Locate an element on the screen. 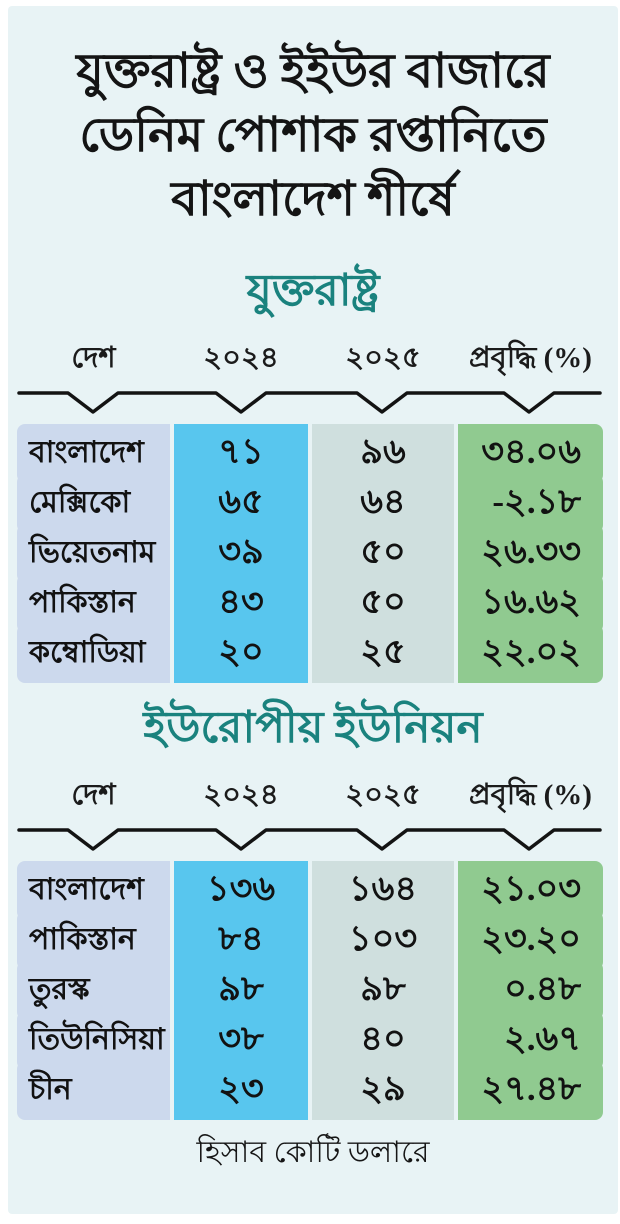 This screenshot has width=620, height=1224. growth-cell: ২৬.৩৩ is located at coordinates (530, 553).